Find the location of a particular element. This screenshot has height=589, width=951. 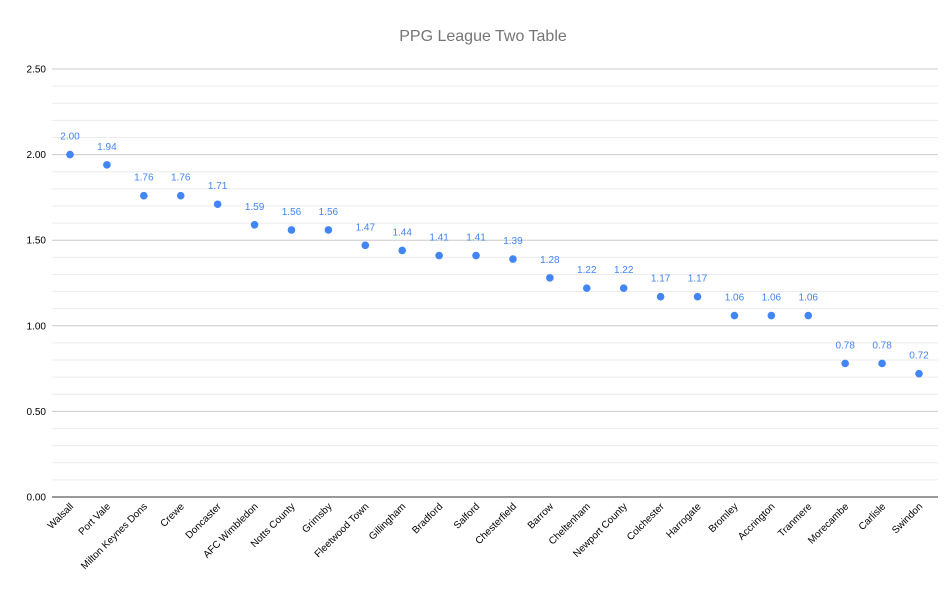

data-label: 1.44 is located at coordinates (402, 232).